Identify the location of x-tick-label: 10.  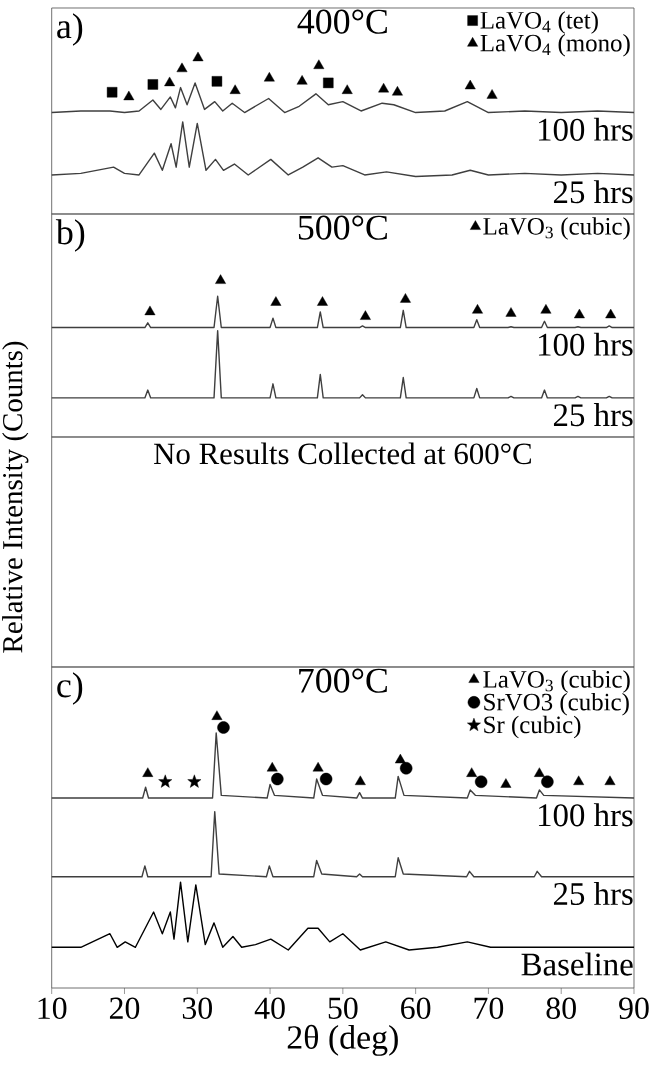
(52, 1008).